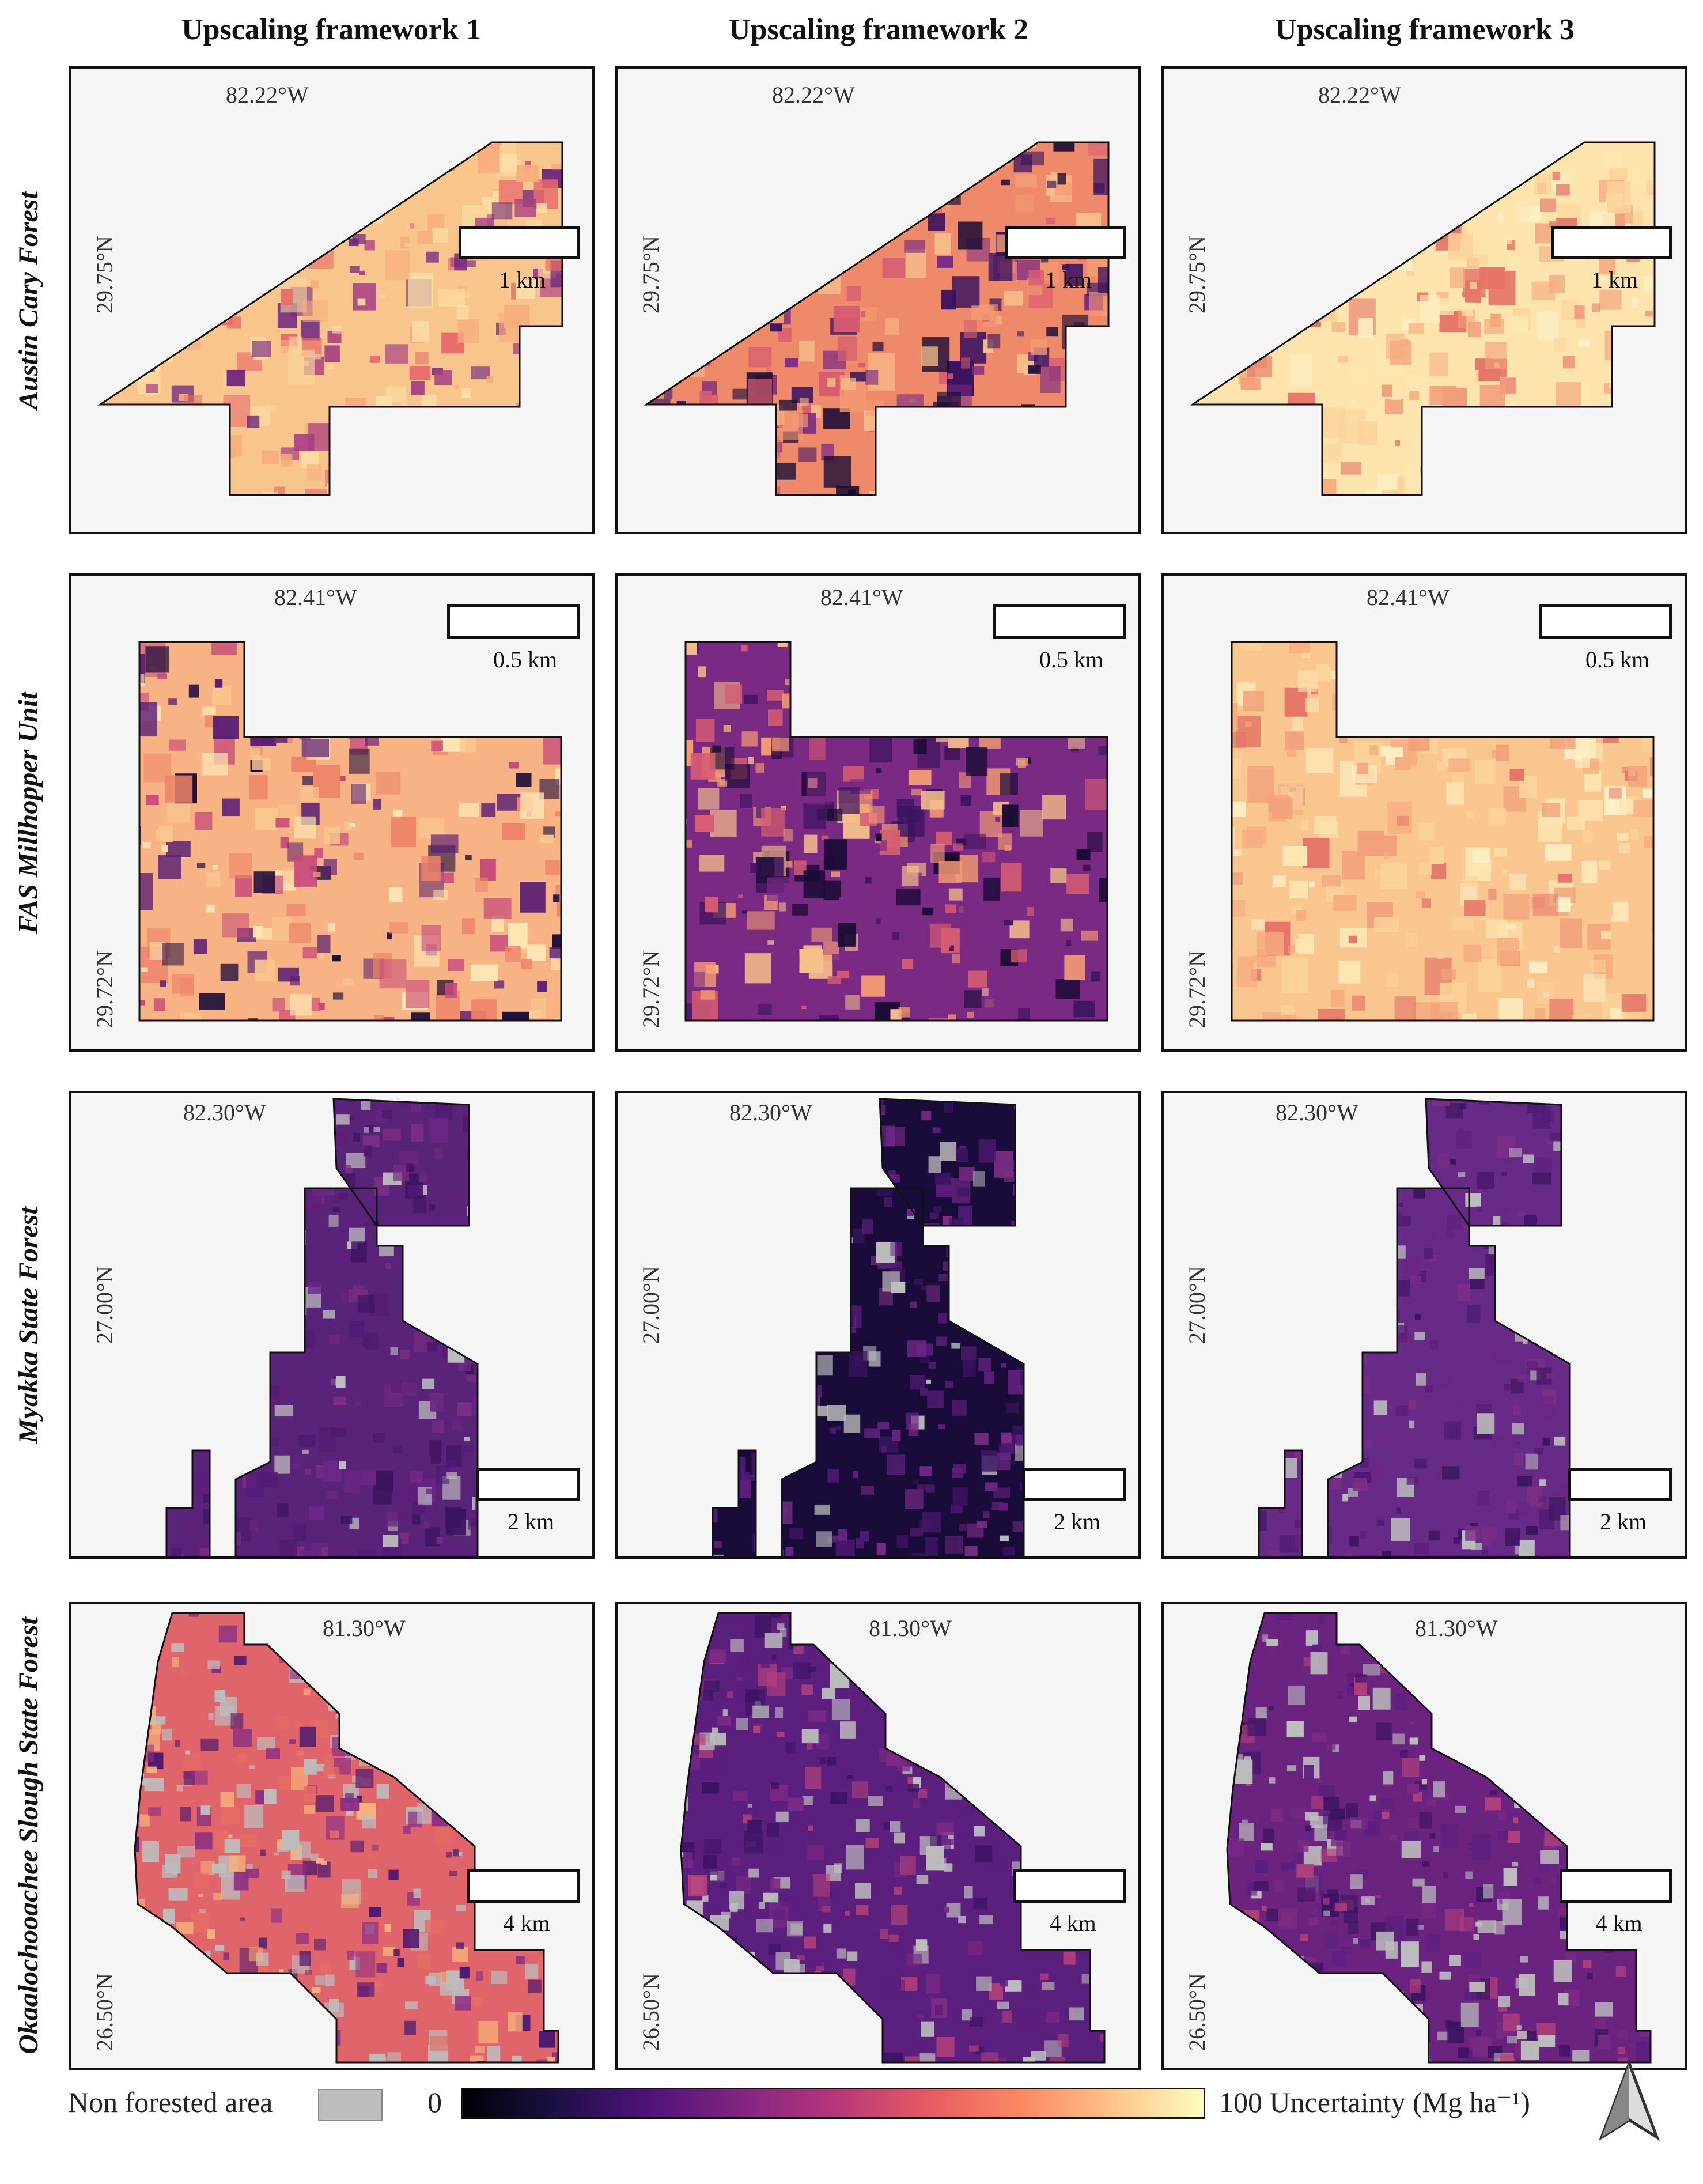  I want to click on uncertainty-colorbar, so click(833, 2103).